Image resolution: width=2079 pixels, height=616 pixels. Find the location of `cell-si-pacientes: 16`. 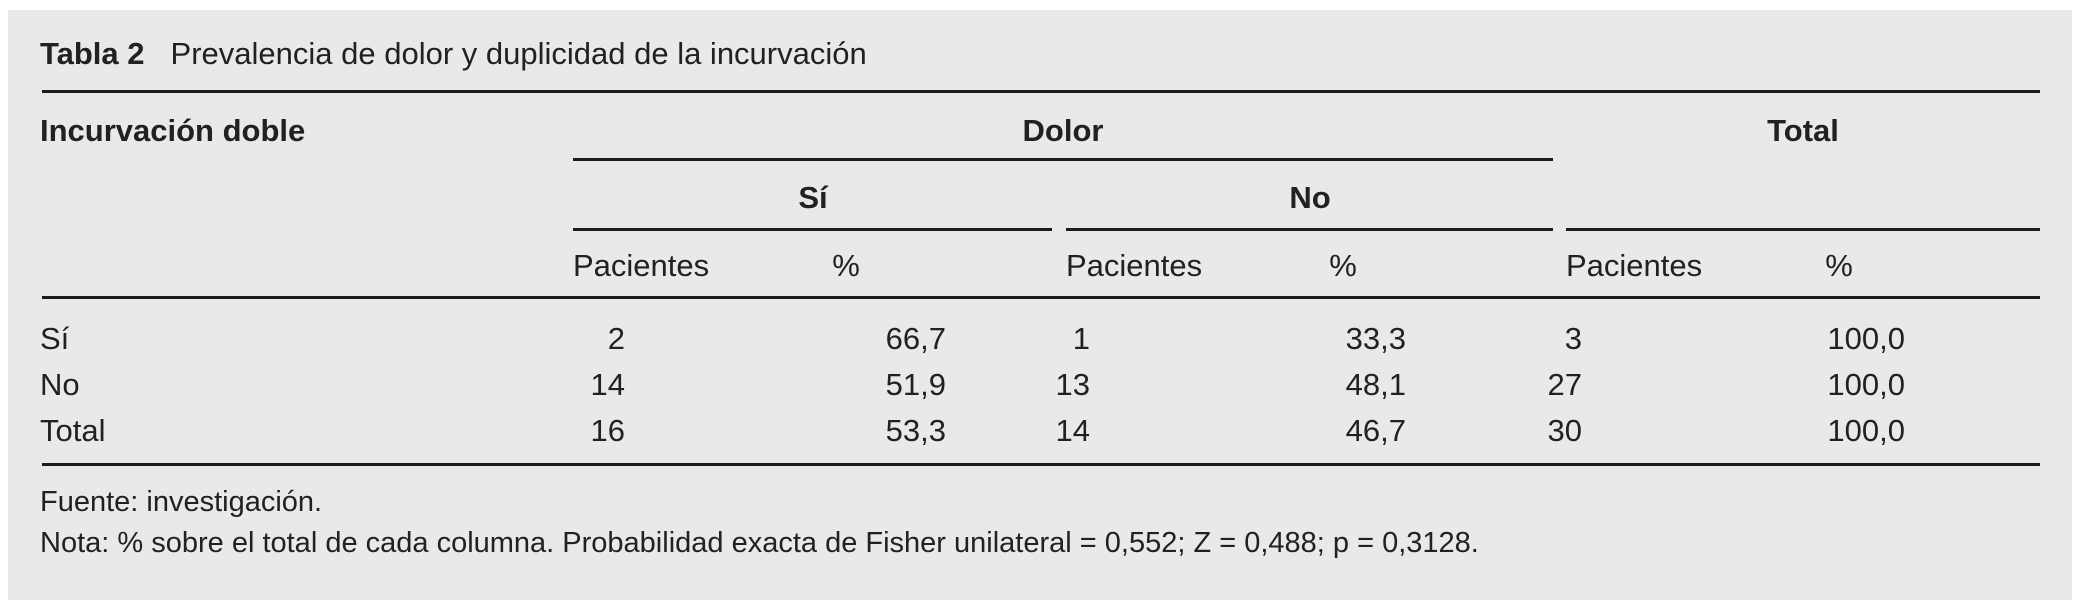

cell-si-pacientes: 16 is located at coordinates (607, 430).